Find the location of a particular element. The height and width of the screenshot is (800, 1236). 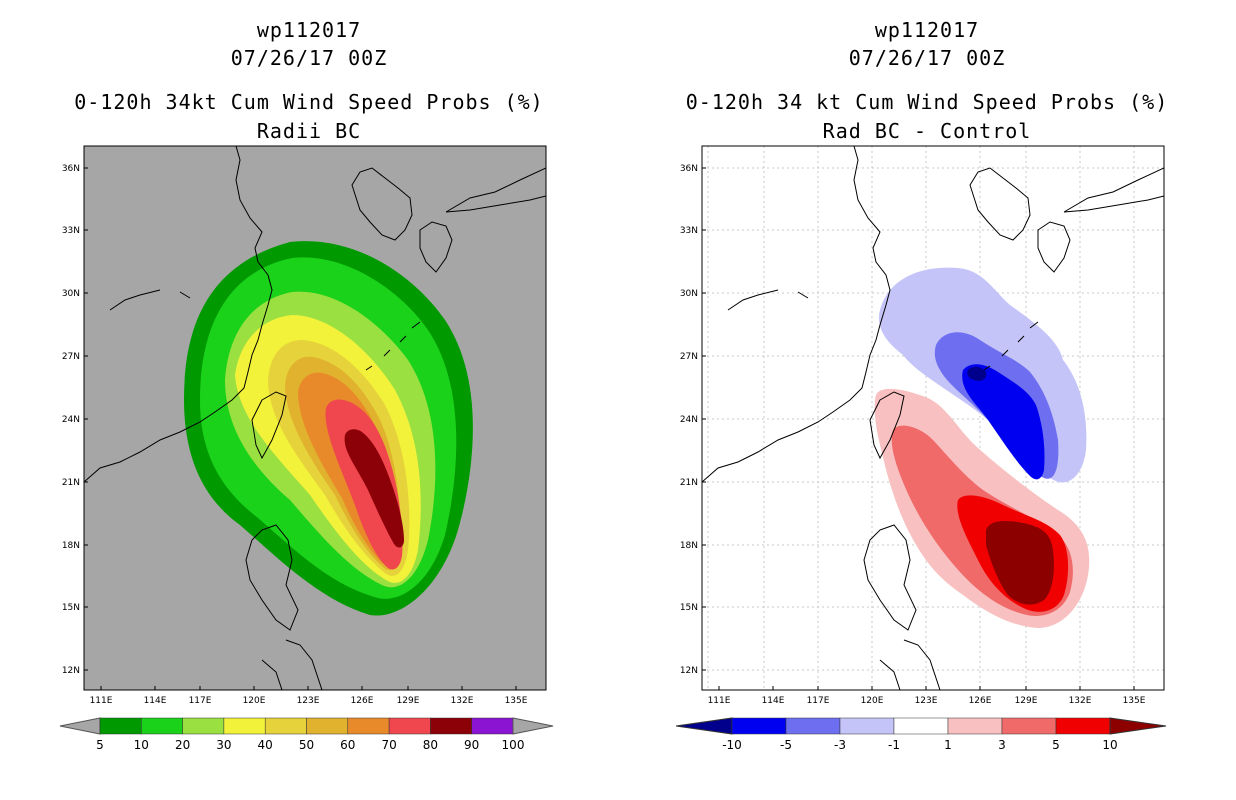

right-lon-label: 120E is located at coordinates (872, 701).